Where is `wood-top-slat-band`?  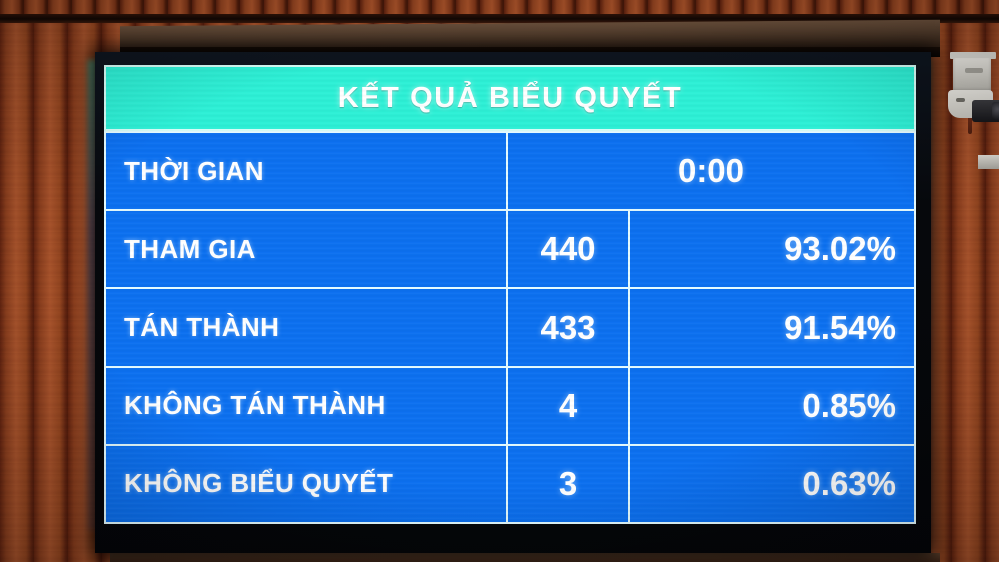
wood-top-slat-band is located at coordinates (499, 7).